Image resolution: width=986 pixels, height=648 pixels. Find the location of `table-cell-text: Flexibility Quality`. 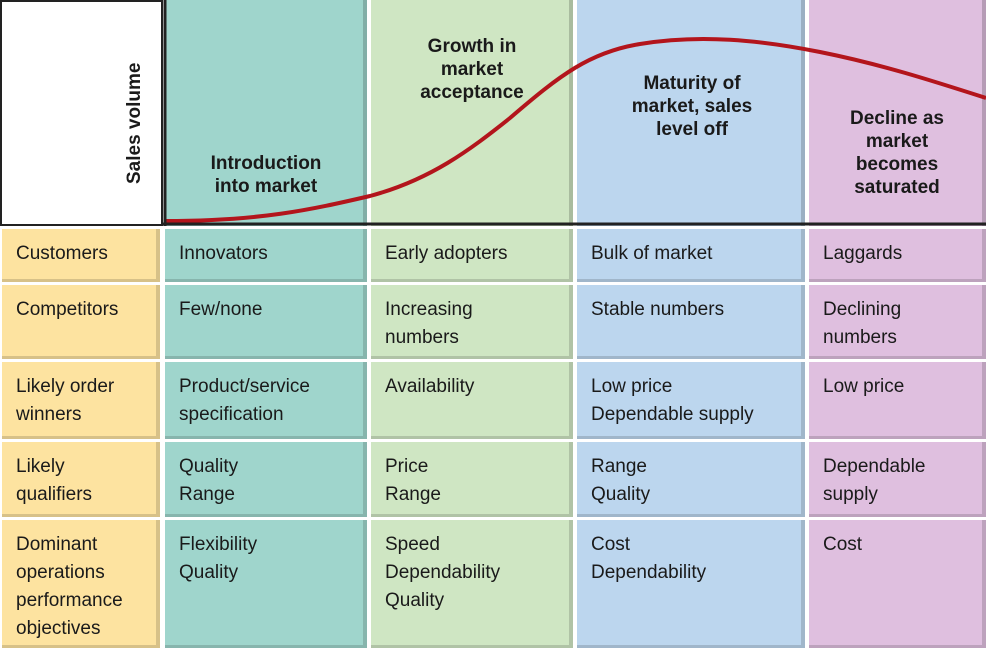

table-cell-text: Flexibility Quality is located at coordinates (218, 558).